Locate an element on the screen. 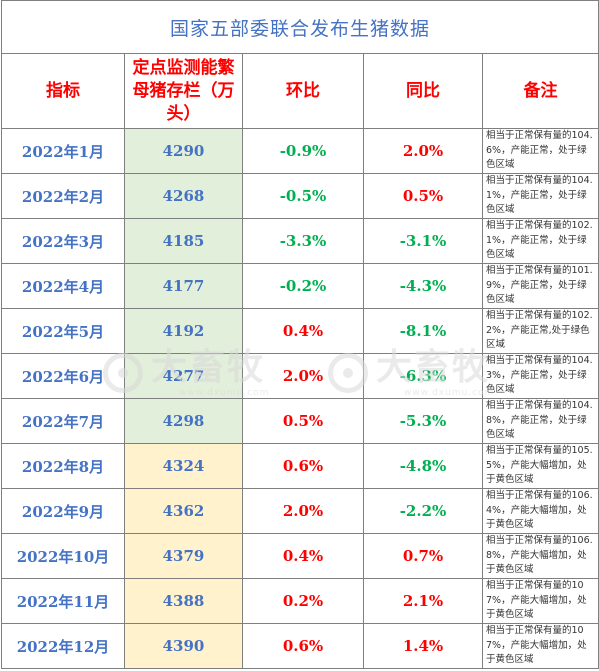 This screenshot has width=599, height=671. row-month: 2022年4月 is located at coordinates (63, 286).